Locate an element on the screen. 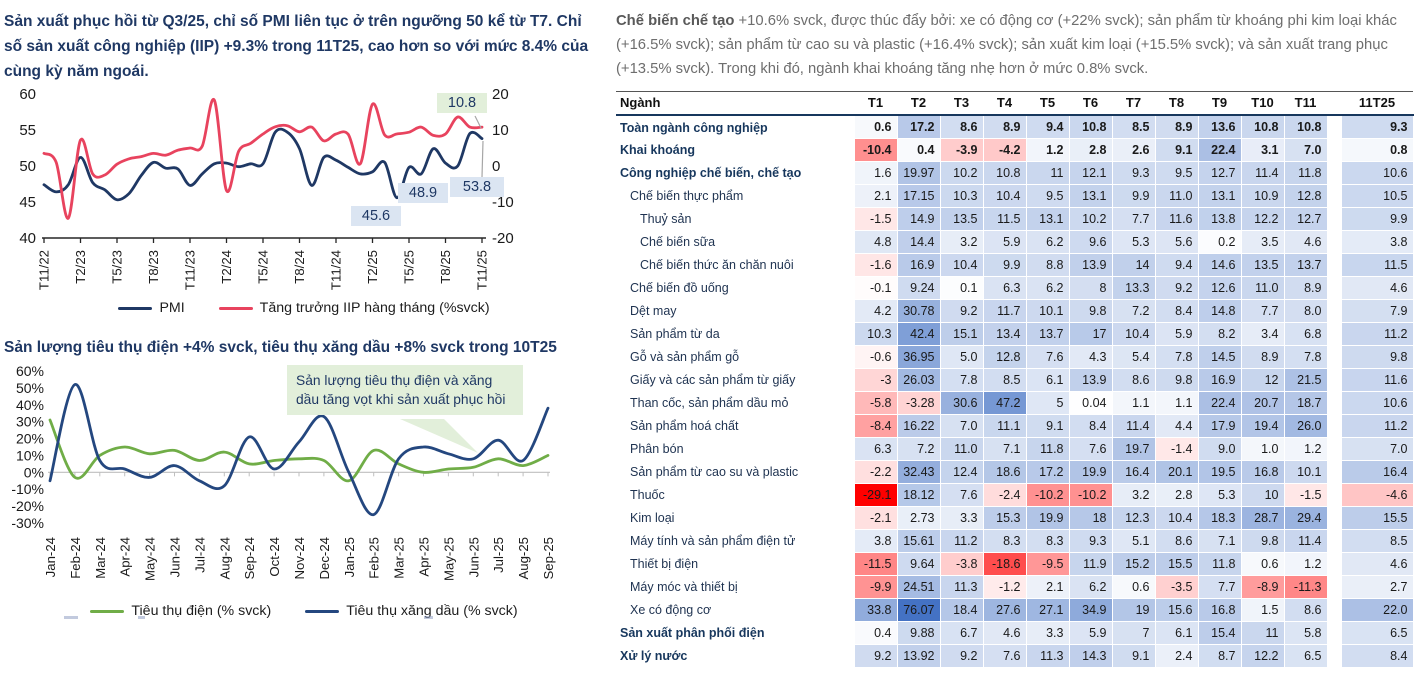 The width and height of the screenshot is (1426, 676). heat-cell: 7.1 is located at coordinates (1219, 541).